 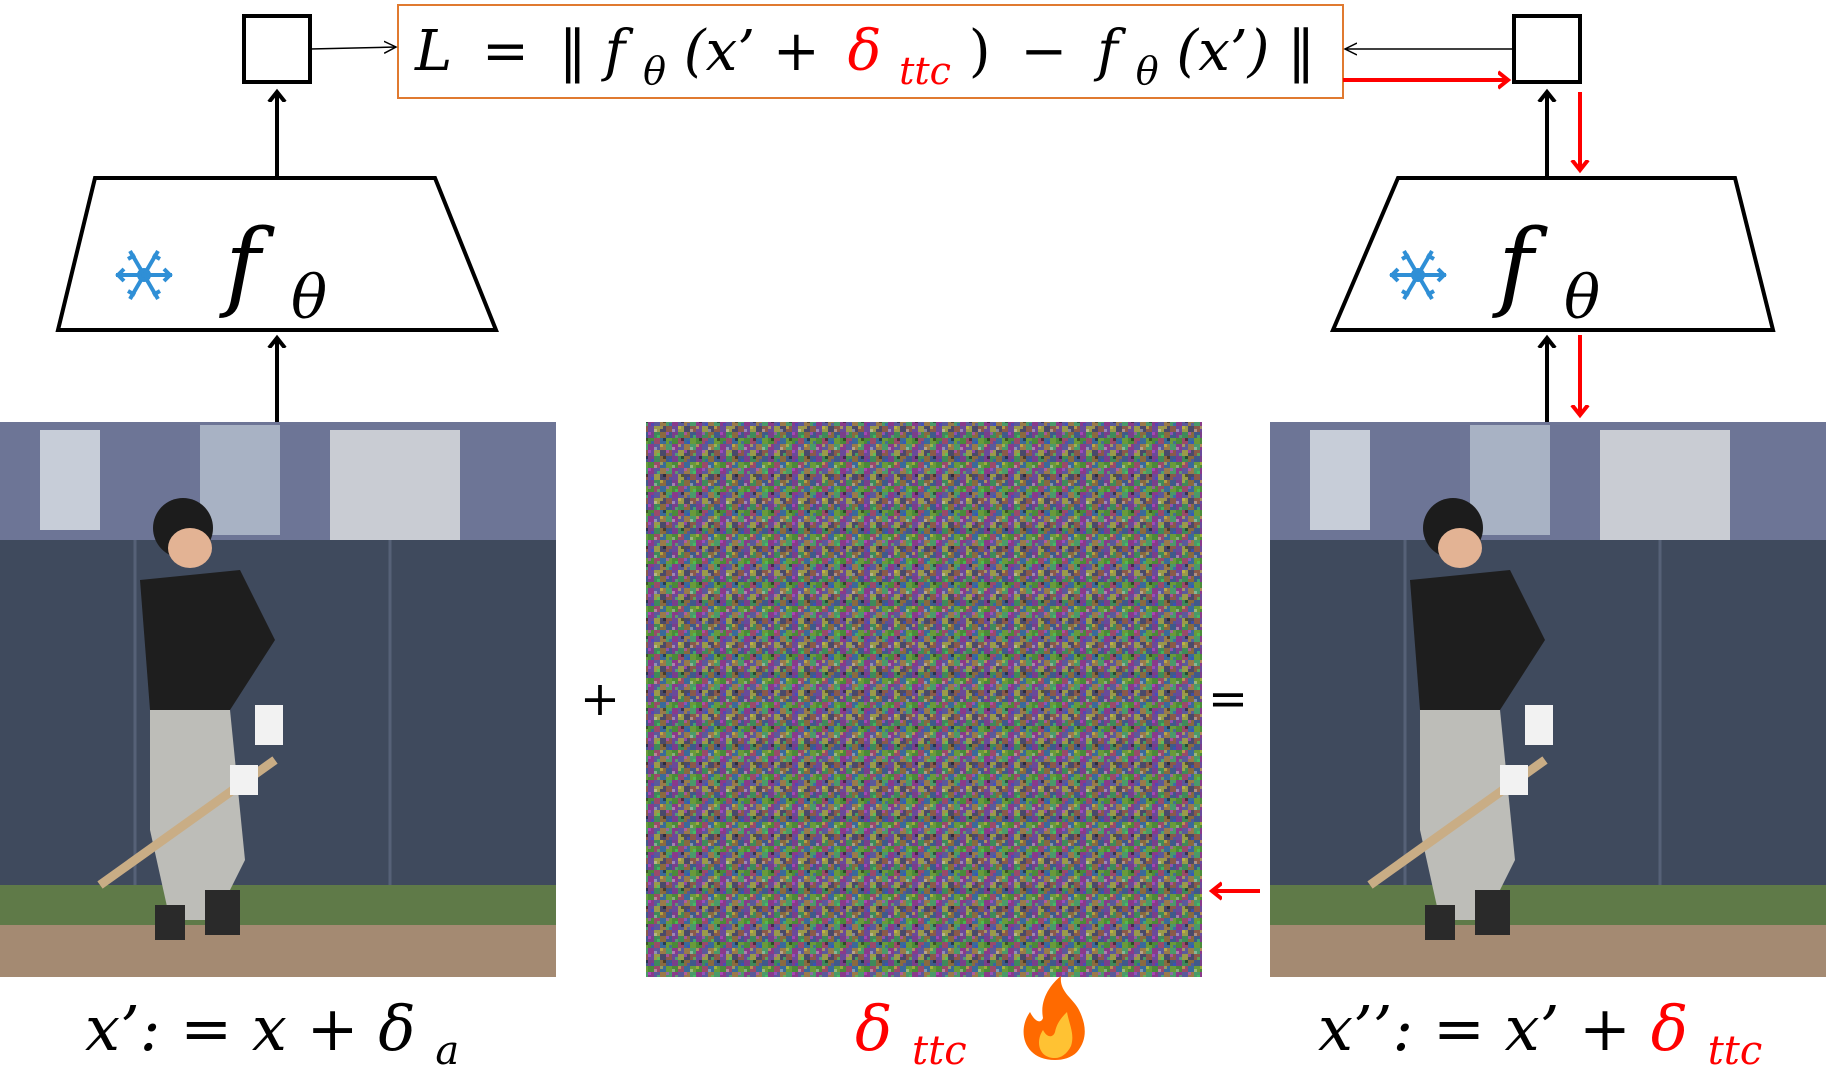 What do you see at coordinates (1547, 49) in the screenshot?
I see `feature-box-right` at bounding box center [1547, 49].